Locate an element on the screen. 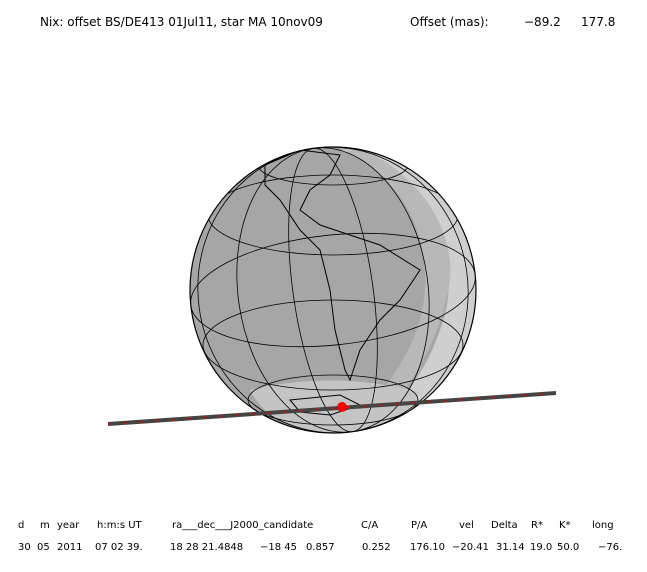 Image resolution: width=647 pixels, height=572 pixels. column-header: year is located at coordinates (68, 525).